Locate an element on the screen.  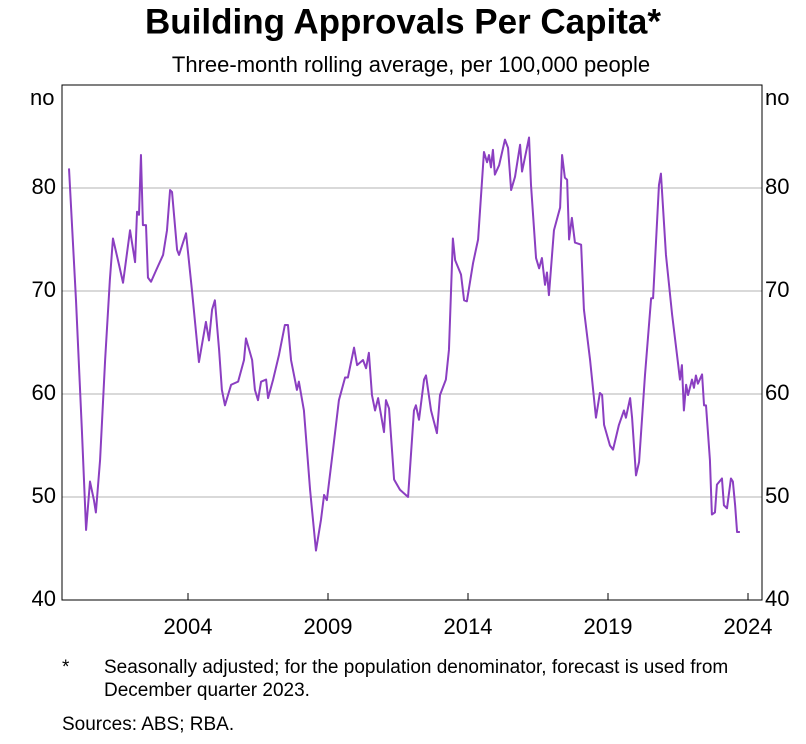
y-tick-label-left: 80 is located at coordinates (44, 186).